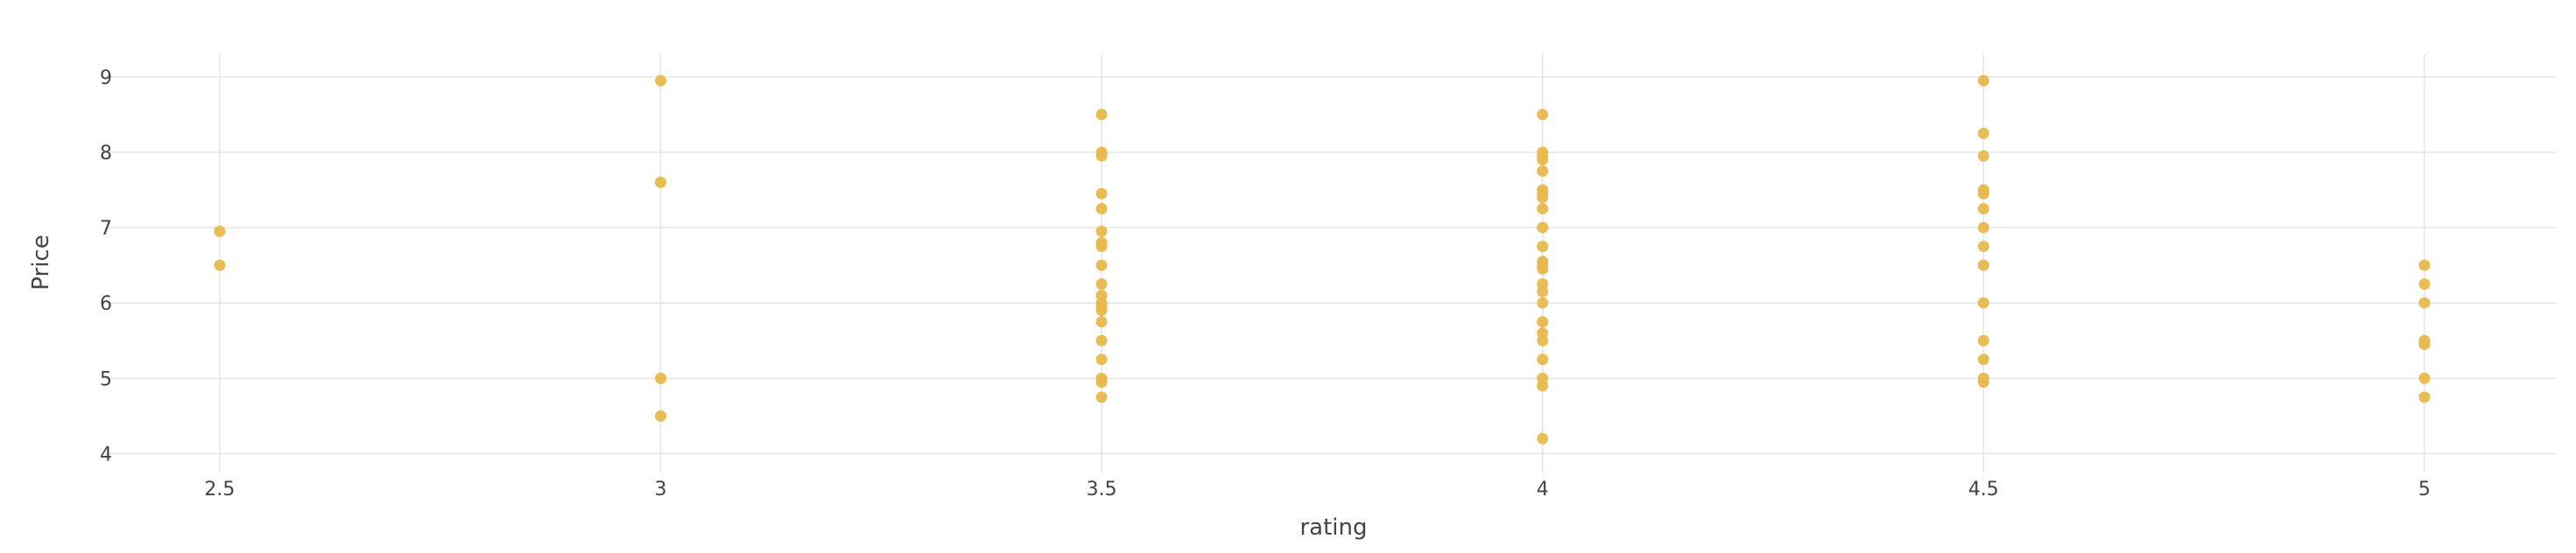  I want to click on y-tick-label: 8, so click(106, 153).